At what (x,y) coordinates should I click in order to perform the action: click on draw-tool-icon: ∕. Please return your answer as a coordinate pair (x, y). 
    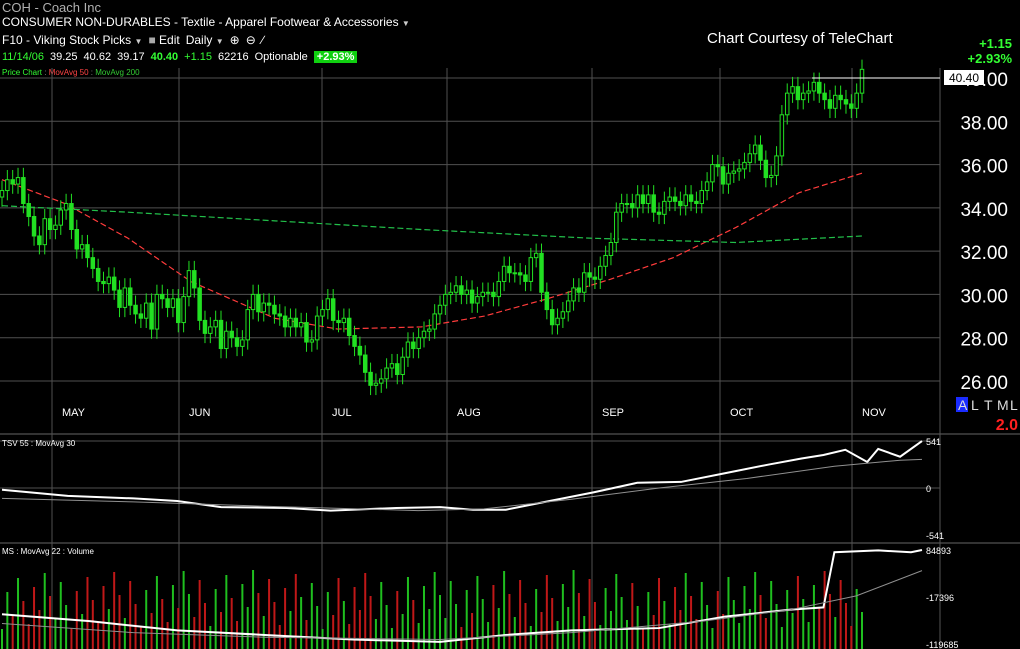
    Looking at the image, I should click on (262, 40).